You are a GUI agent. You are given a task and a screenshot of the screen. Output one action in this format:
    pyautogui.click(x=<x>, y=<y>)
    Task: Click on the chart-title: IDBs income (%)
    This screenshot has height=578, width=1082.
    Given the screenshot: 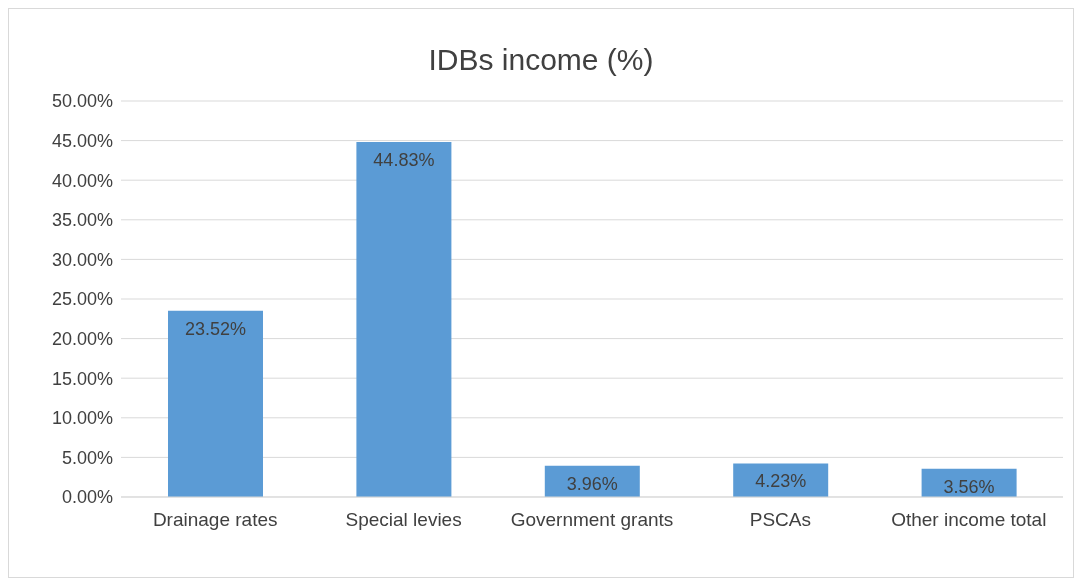 What is the action you would take?
    pyautogui.click(x=541, y=60)
    